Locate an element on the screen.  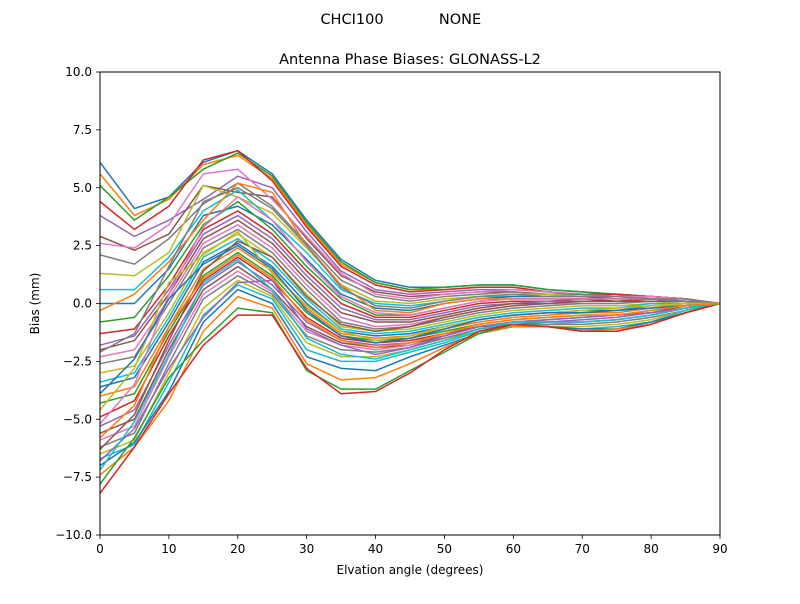
chart-title: Antenna Phase Biases: GLONASS-L2 is located at coordinates (410, 60).